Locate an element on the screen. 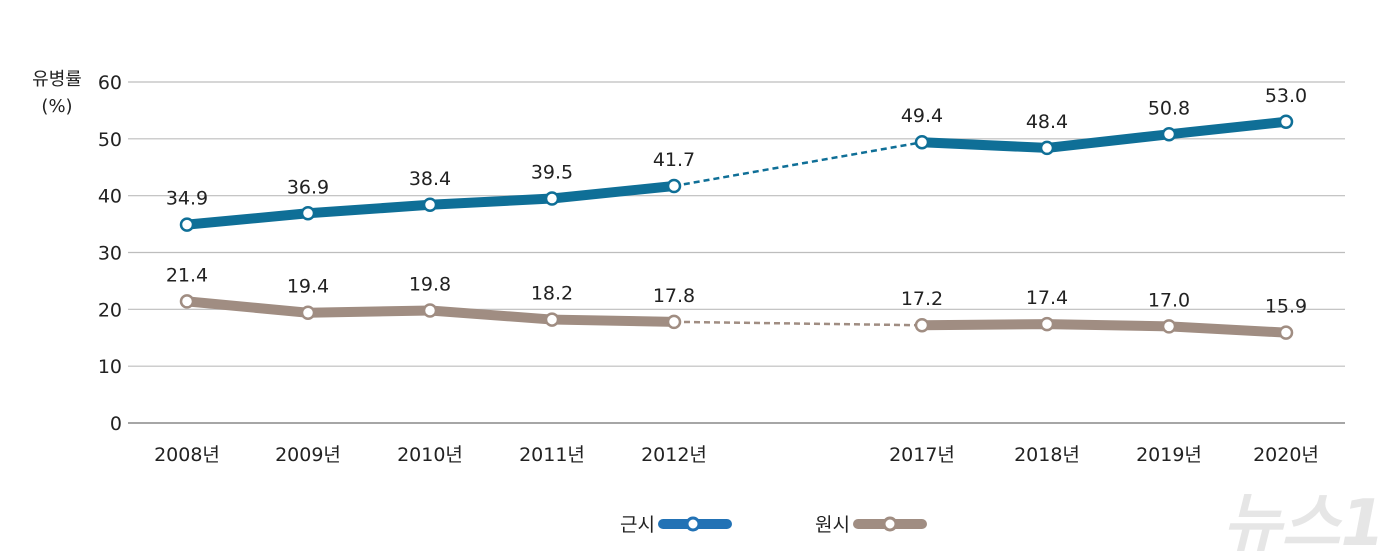  y-tick-label: 50 is located at coordinates (110, 140).